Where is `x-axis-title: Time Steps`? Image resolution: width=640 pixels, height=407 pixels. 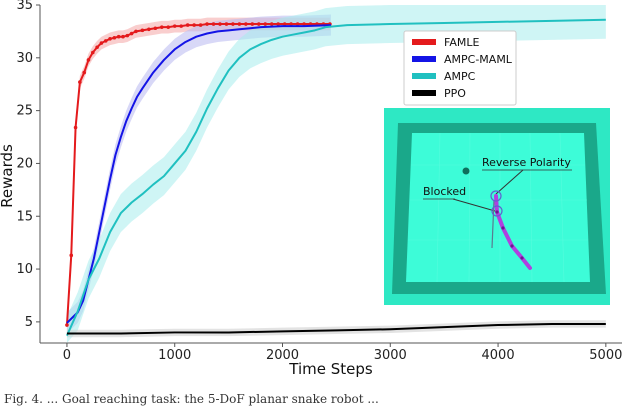 x-axis-title: Time Steps is located at coordinates (330, 369).